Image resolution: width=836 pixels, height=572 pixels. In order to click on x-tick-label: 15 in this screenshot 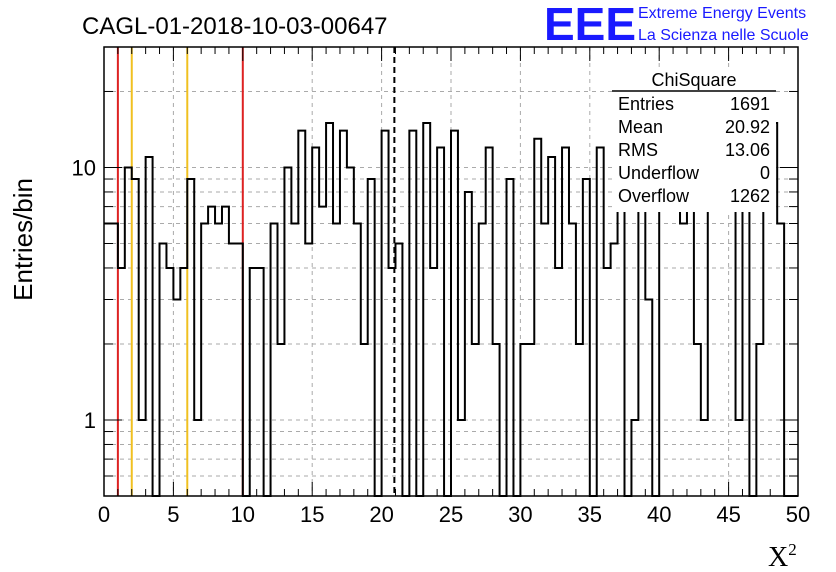, I will do `click(312, 514)`.